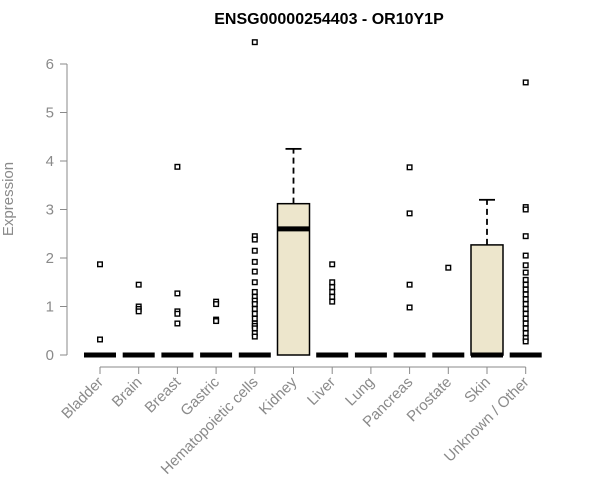 Image resolution: width=600 pixels, height=500 pixels. I want to click on x-tick-label: Breast, so click(163, 394).